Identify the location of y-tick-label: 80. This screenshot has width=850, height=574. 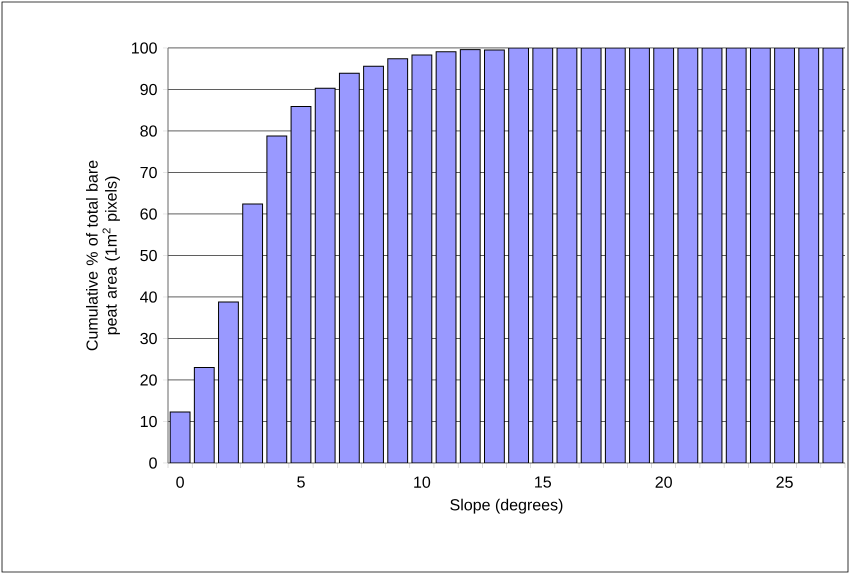
(148, 131).